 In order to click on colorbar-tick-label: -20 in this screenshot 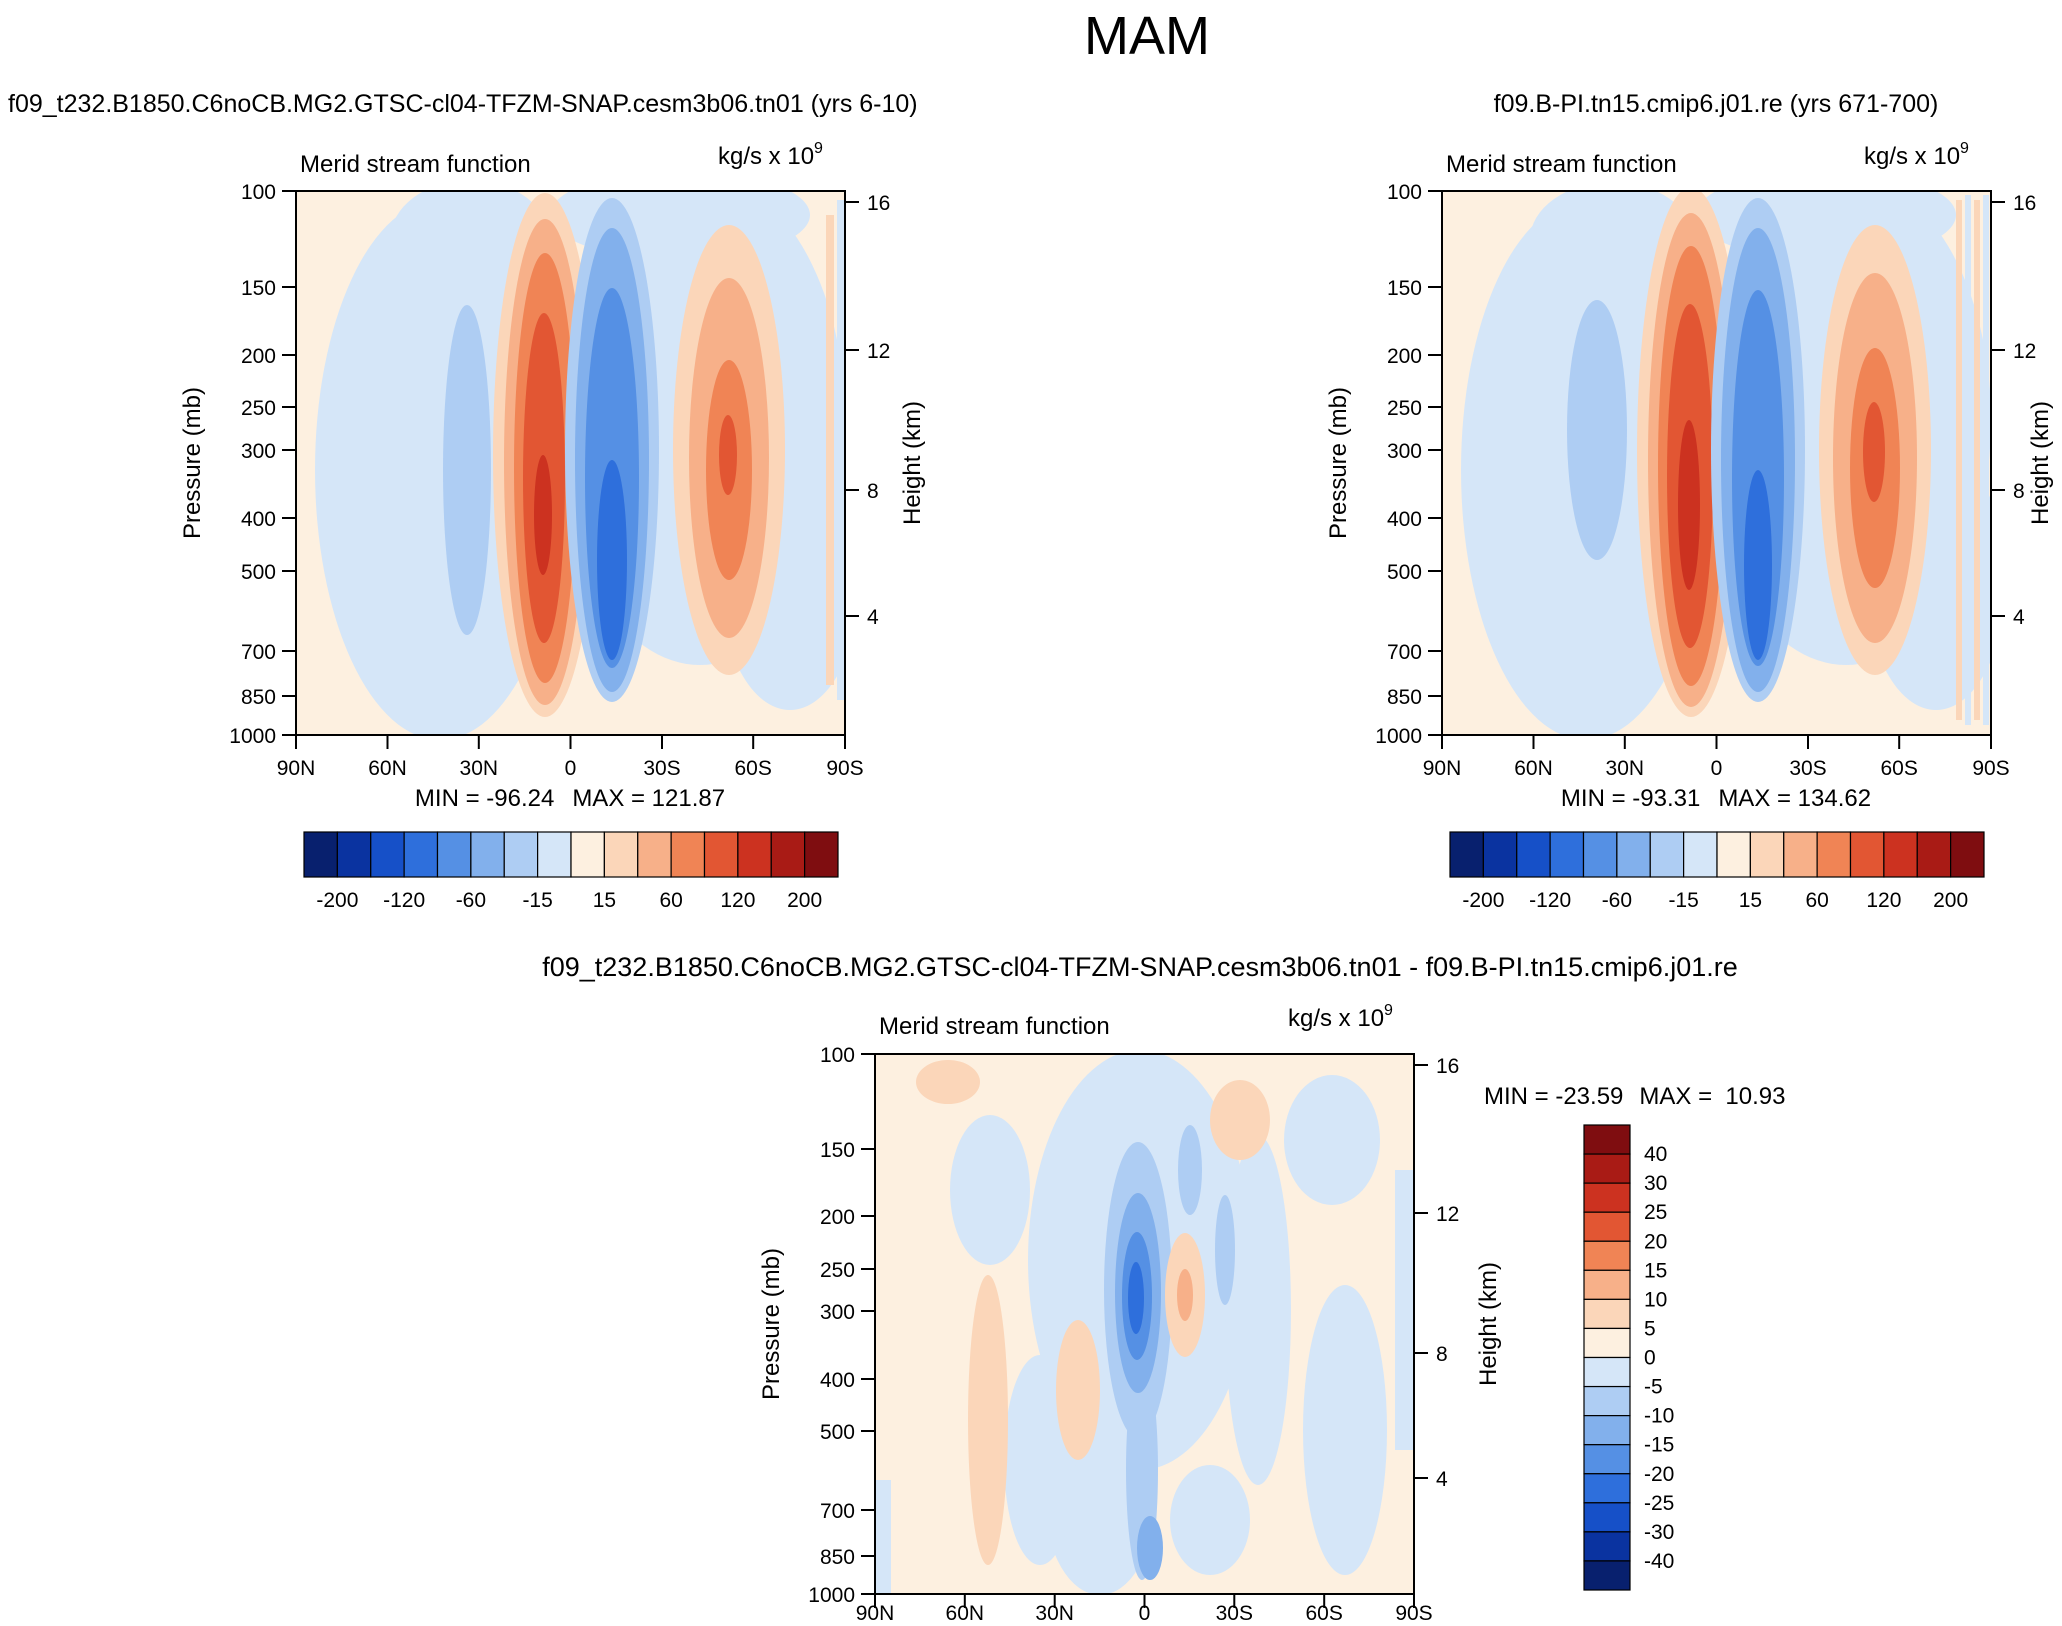, I will do `click(1659, 1474)`.